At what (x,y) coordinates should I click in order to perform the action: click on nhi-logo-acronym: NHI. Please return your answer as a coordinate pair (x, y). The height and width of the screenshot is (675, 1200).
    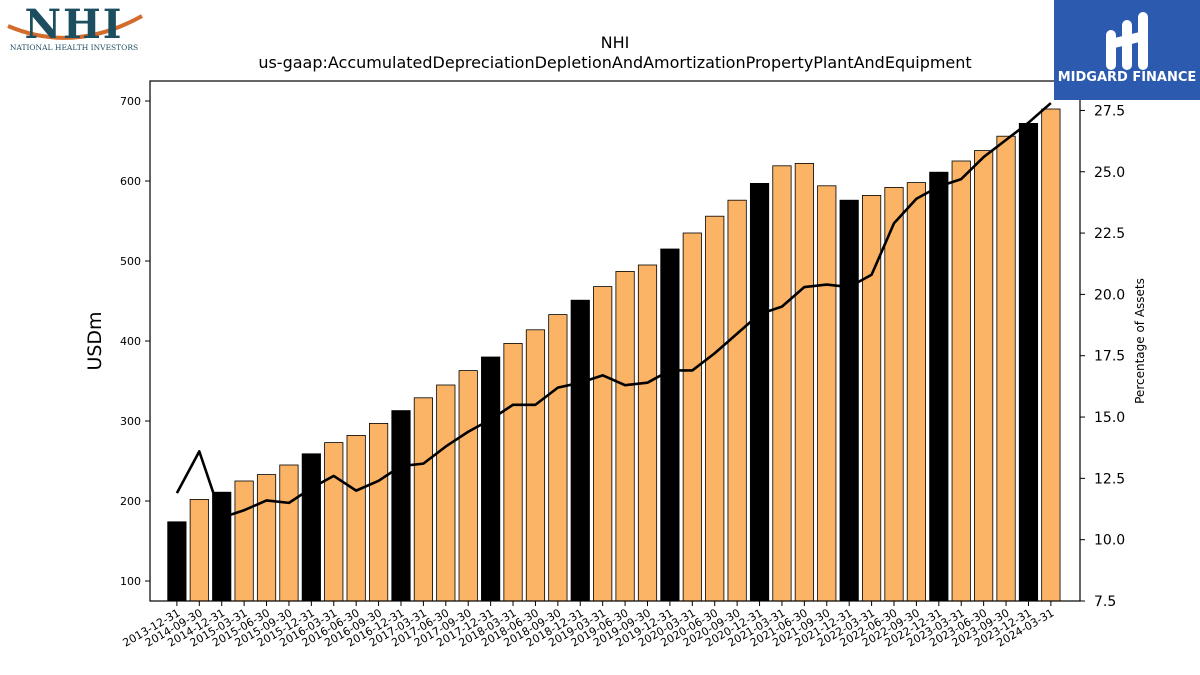
    Looking at the image, I should click on (73, 26).